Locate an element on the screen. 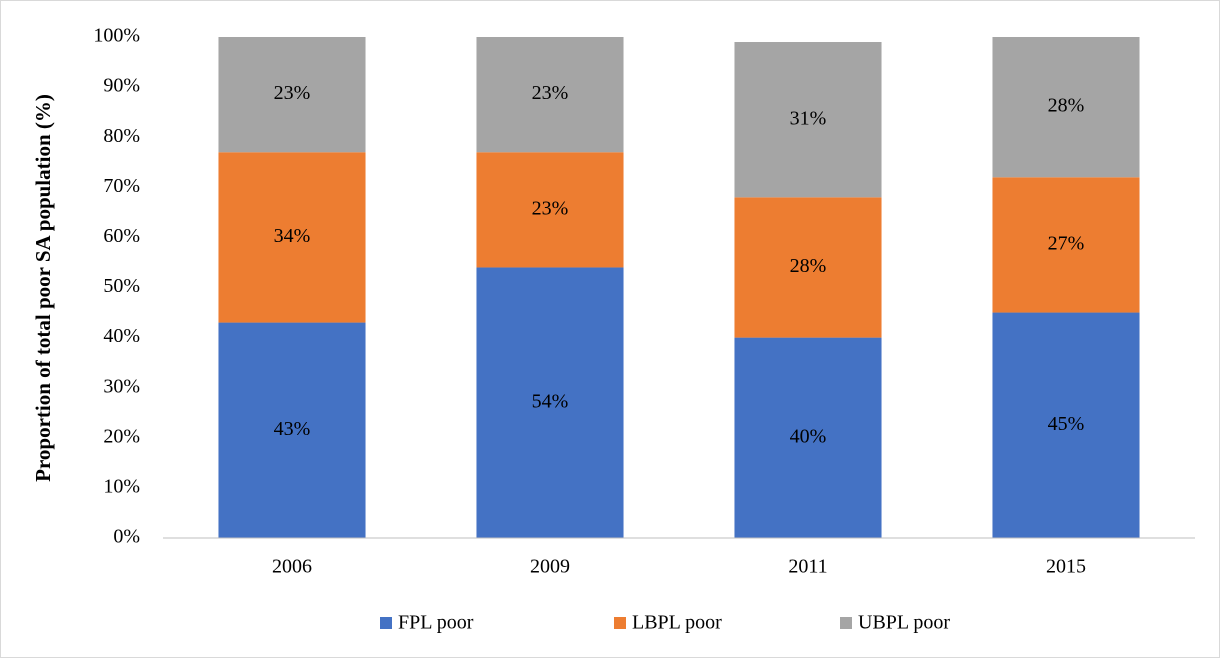 The image size is (1220, 658). y-tick-label: 0% is located at coordinates (126, 537).